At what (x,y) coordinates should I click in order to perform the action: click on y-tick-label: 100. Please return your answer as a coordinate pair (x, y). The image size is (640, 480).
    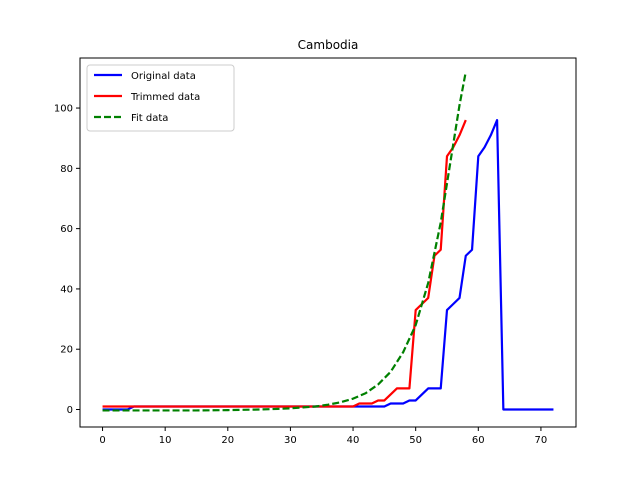
    Looking at the image, I should click on (63, 109).